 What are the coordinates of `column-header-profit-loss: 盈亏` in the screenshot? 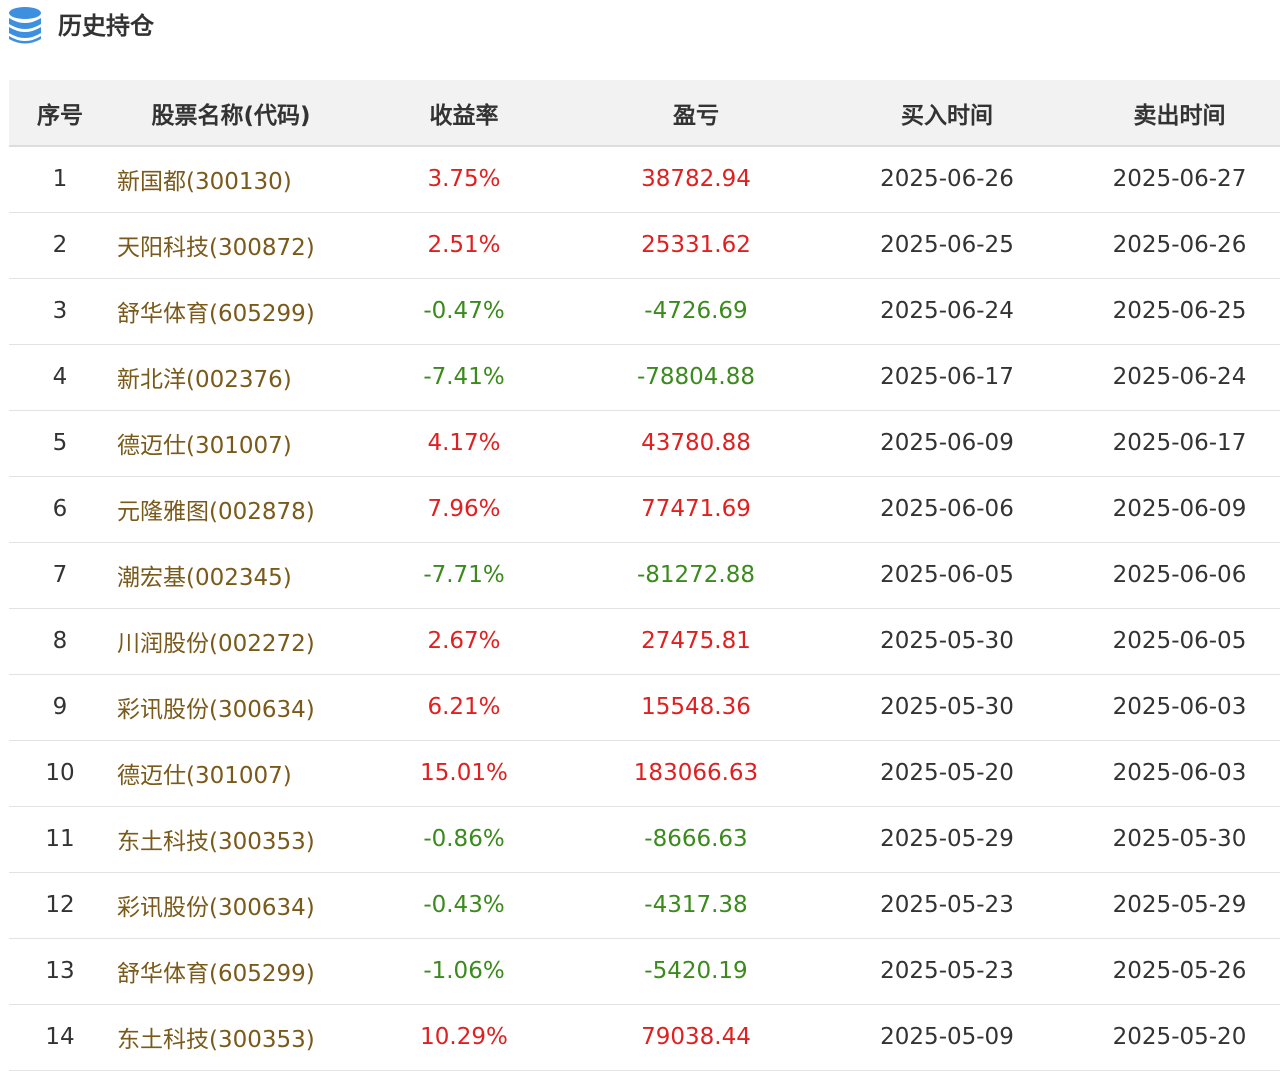 It's located at (696, 113).